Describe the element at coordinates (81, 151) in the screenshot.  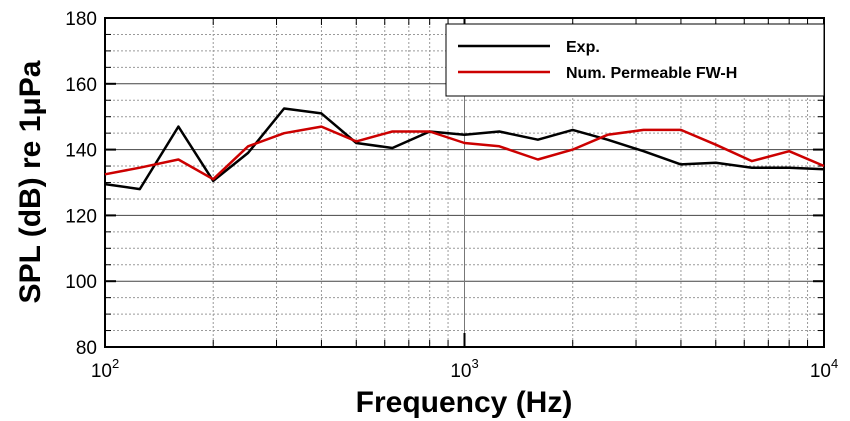
I see `y-tick-label: 140` at that location.